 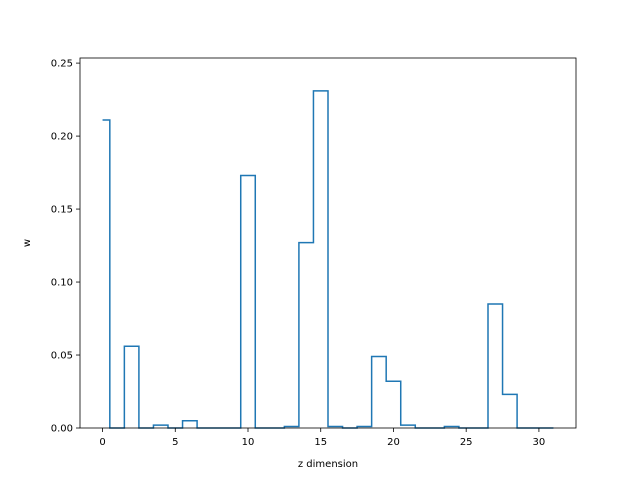 What do you see at coordinates (539, 442) in the screenshot?
I see `x-tick-label: 30` at bounding box center [539, 442].